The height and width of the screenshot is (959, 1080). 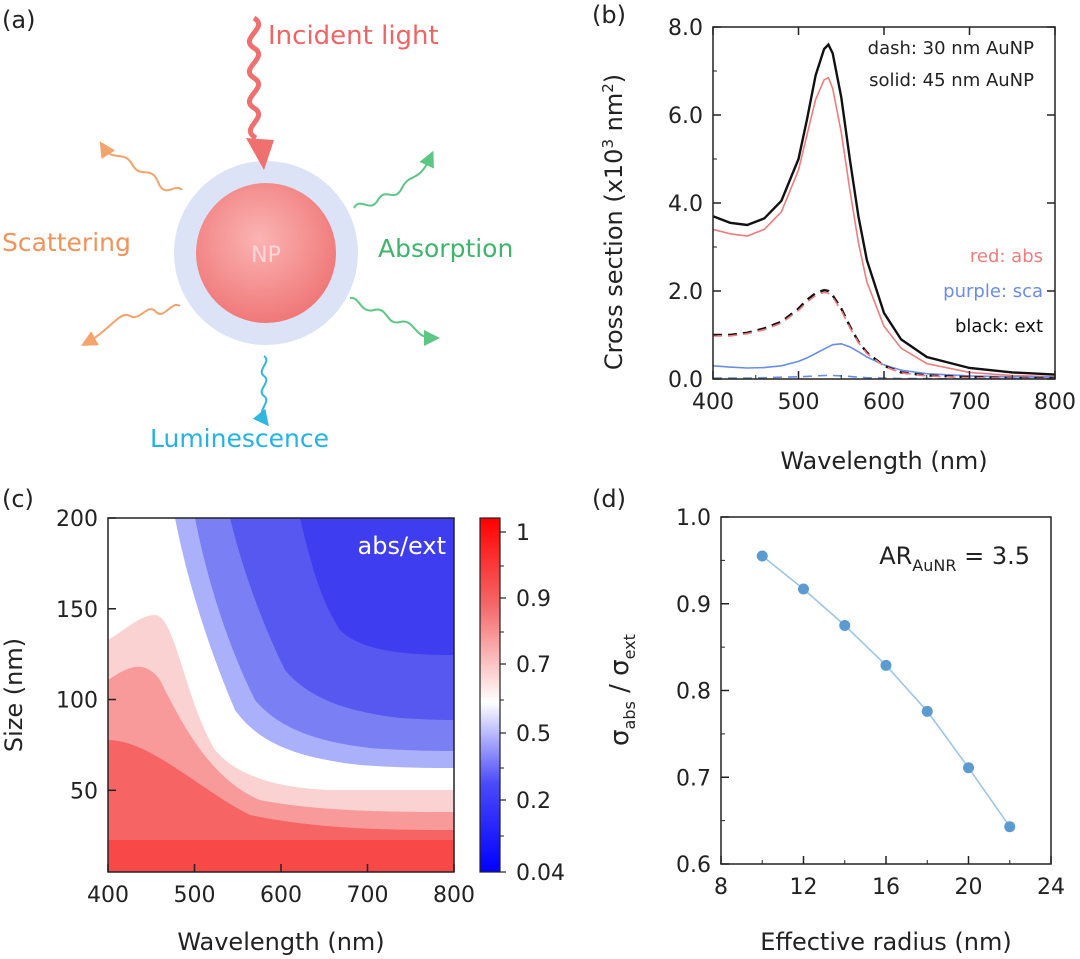 I want to click on panel-c-ytick-label: 100, so click(x=77, y=701).